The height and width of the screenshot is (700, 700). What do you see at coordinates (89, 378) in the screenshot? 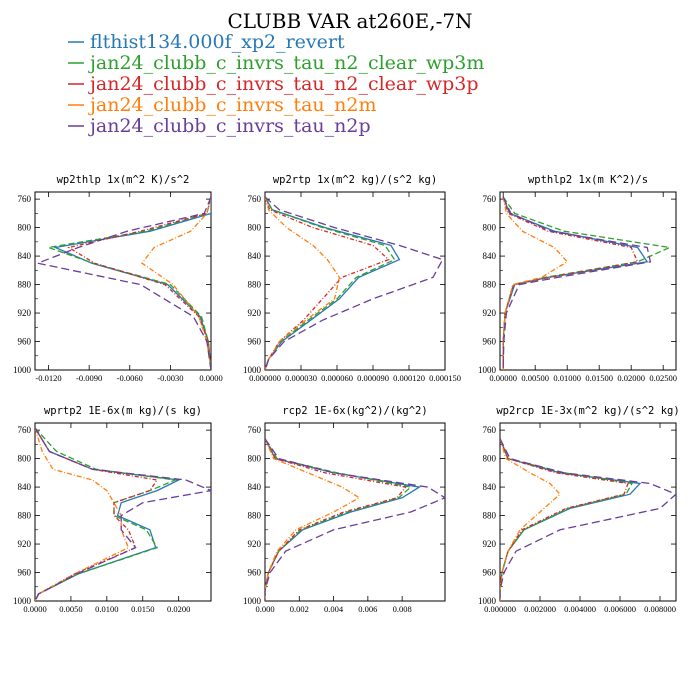
I see `x-tick-label: -0.0090` at bounding box center [89, 378].